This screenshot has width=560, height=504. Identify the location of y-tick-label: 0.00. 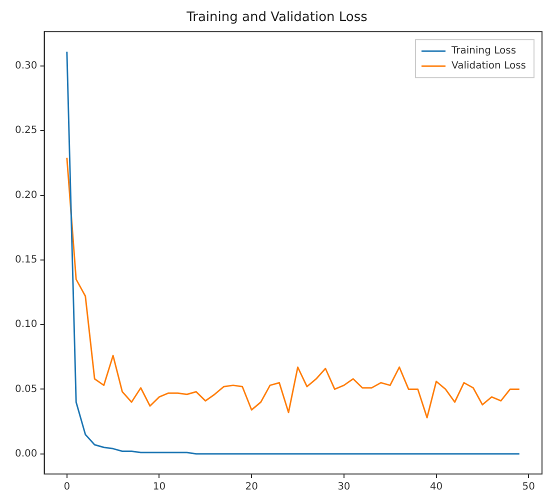
(26, 454).